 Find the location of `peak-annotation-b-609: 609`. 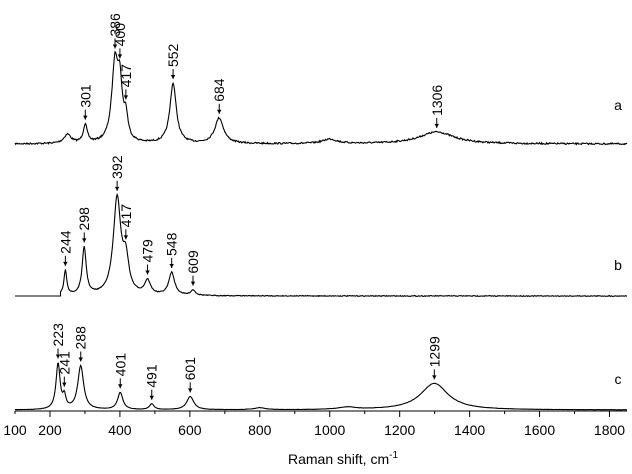

peak-annotation-b-609: 609 is located at coordinates (193, 268).